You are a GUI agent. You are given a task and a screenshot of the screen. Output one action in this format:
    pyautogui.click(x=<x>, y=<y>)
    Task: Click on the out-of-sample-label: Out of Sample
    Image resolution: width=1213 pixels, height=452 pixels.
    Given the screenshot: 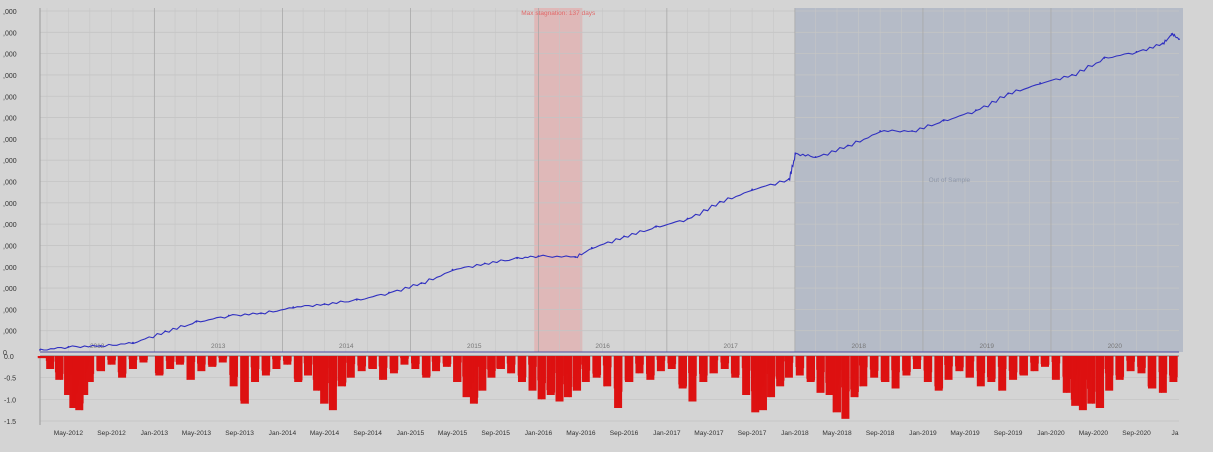 What is the action you would take?
    pyautogui.click(x=950, y=180)
    